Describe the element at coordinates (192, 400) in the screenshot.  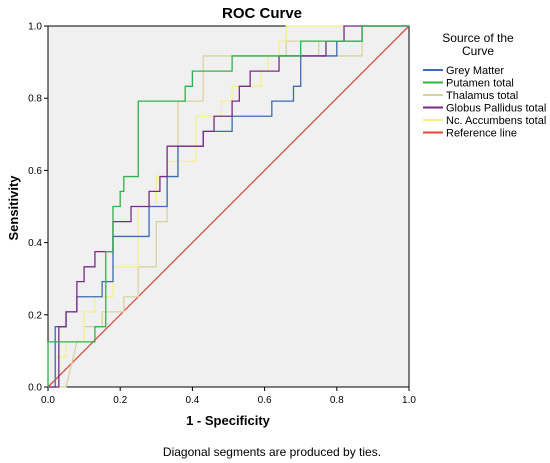
I see `x-tick-label: 0.4` at that location.